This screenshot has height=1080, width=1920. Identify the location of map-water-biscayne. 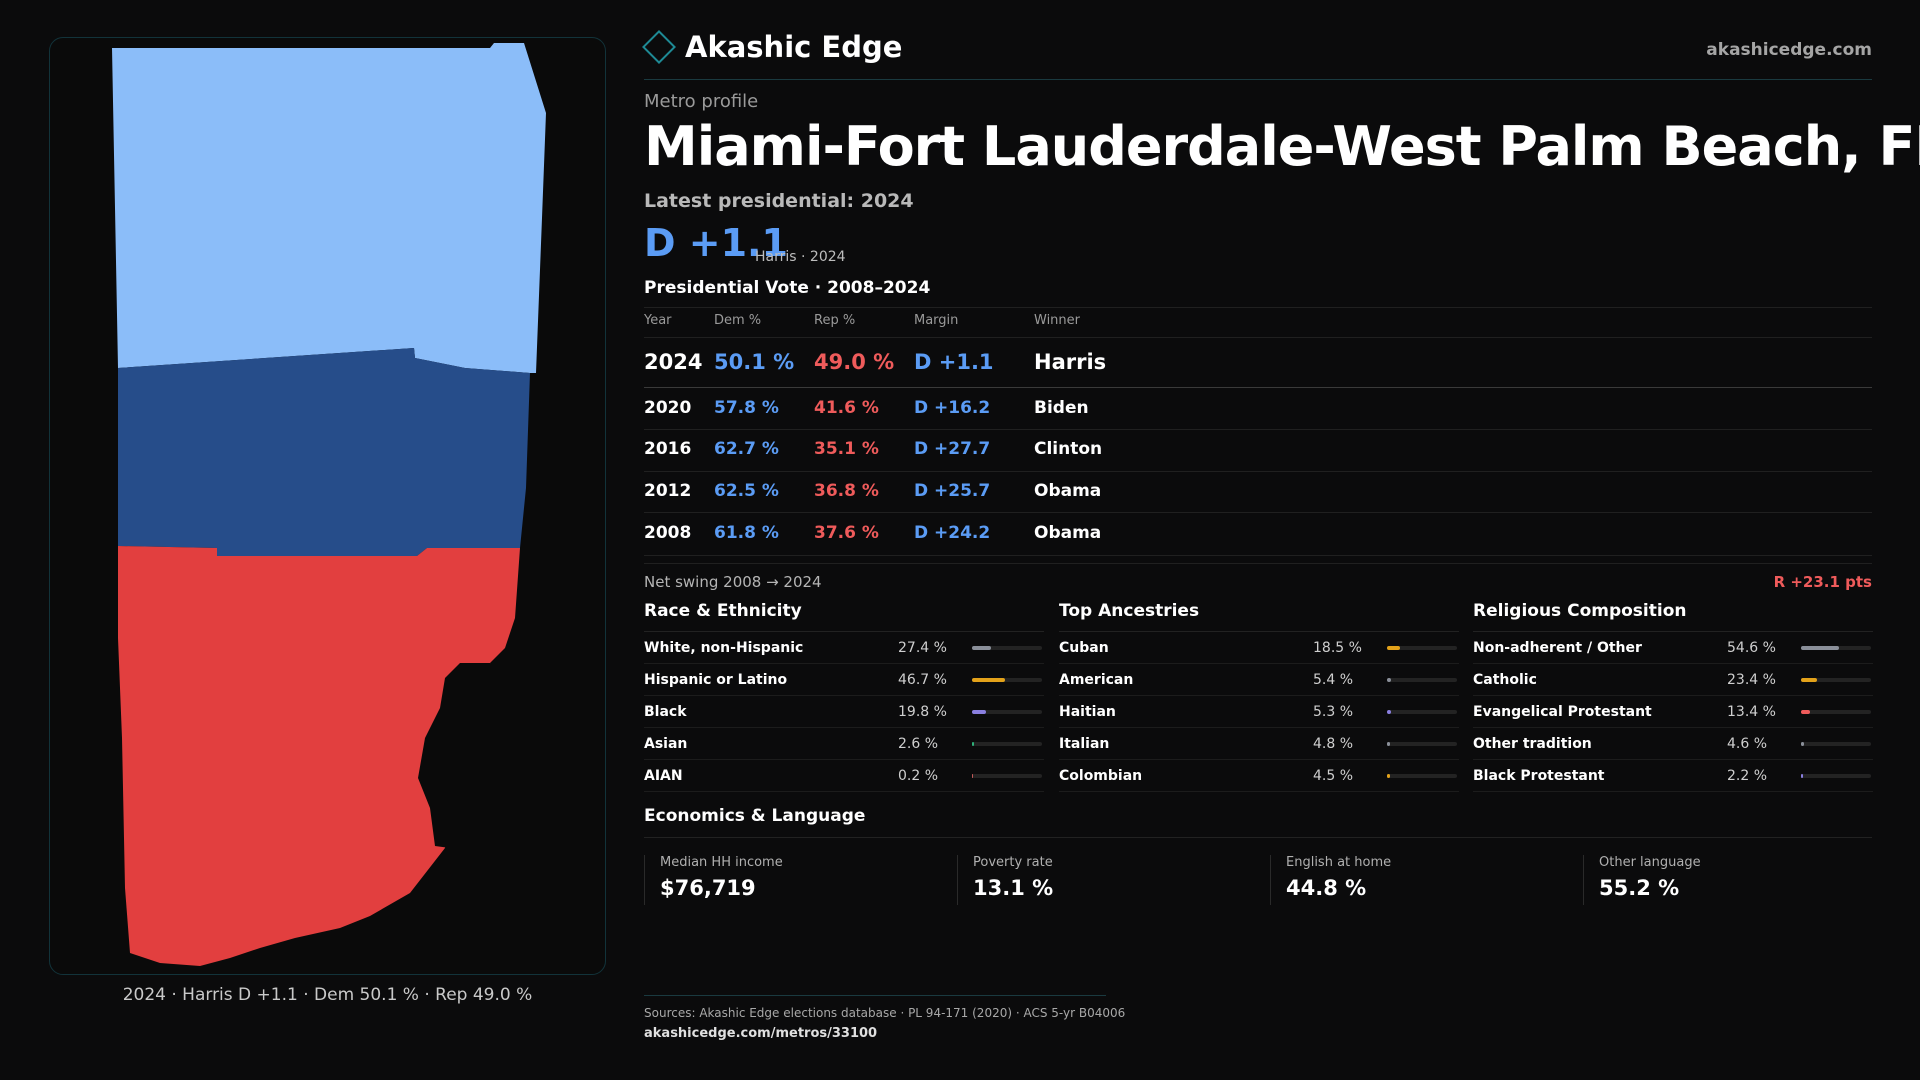
(459, 755).